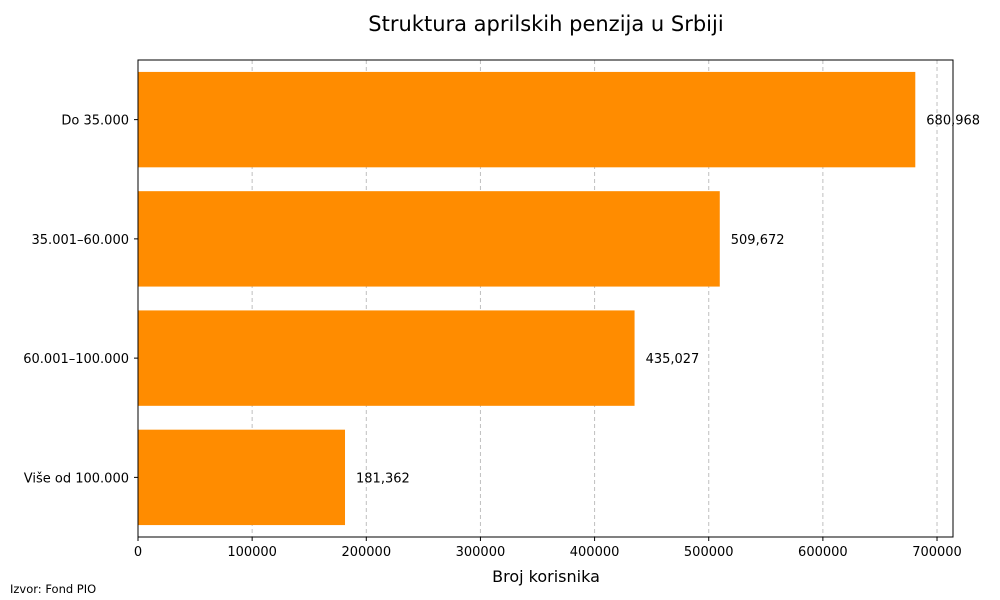  I want to click on x-tick-label: 400000, so click(595, 552).